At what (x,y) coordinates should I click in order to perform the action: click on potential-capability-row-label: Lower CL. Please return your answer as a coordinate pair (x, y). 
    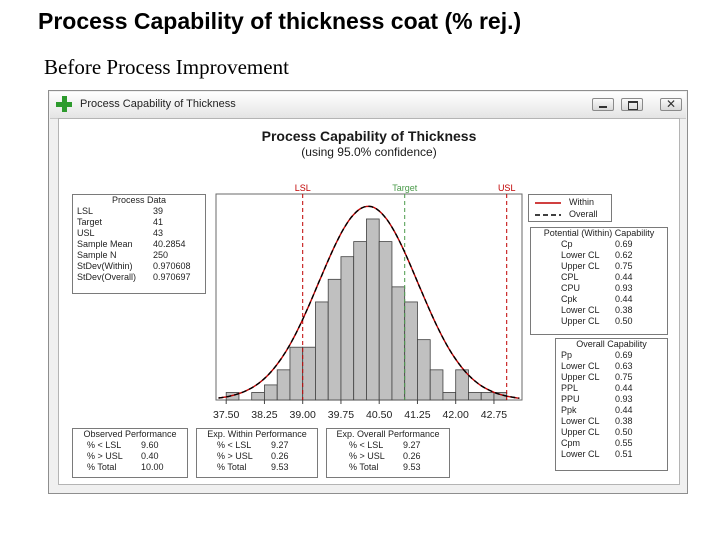
    Looking at the image, I should click on (580, 310).